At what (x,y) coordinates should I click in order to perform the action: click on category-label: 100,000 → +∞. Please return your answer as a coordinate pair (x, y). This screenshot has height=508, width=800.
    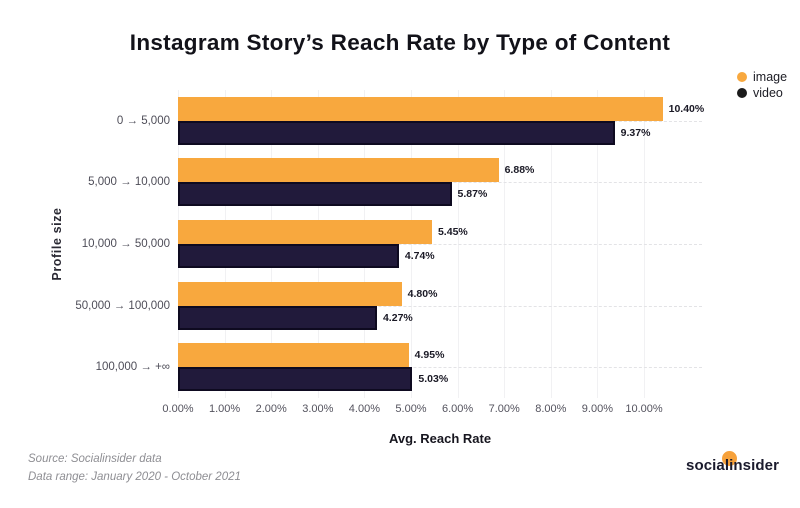
    Looking at the image, I should click on (132, 367).